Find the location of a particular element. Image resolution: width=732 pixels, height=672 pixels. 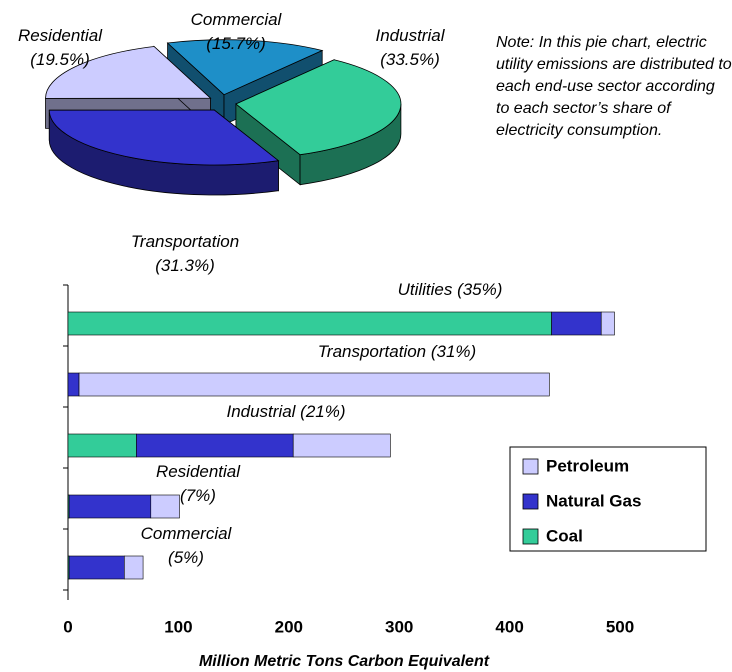

legend-box is located at coordinates (608, 499).